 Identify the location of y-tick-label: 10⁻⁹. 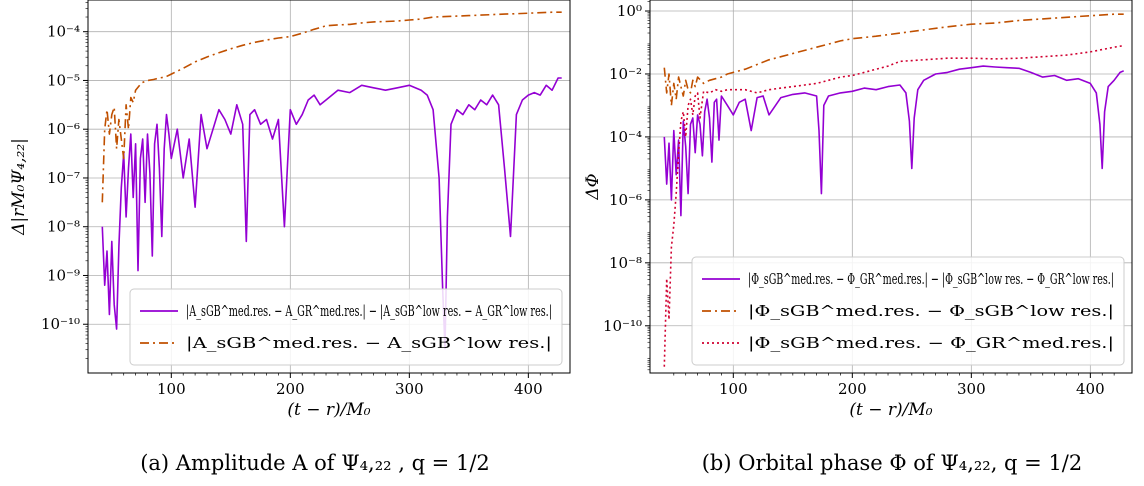
(63, 275).